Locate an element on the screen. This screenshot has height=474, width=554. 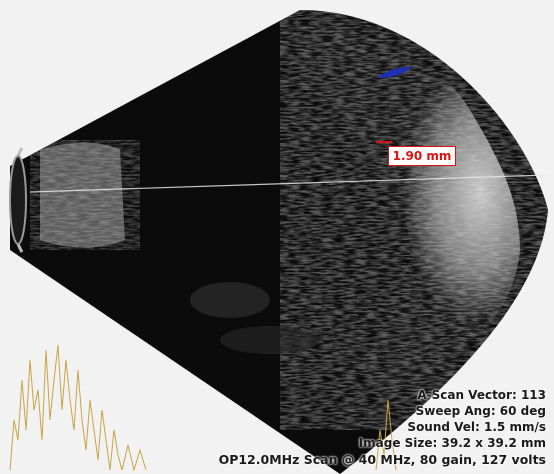
a-scan-vector-line is located at coordinates (289, 183).